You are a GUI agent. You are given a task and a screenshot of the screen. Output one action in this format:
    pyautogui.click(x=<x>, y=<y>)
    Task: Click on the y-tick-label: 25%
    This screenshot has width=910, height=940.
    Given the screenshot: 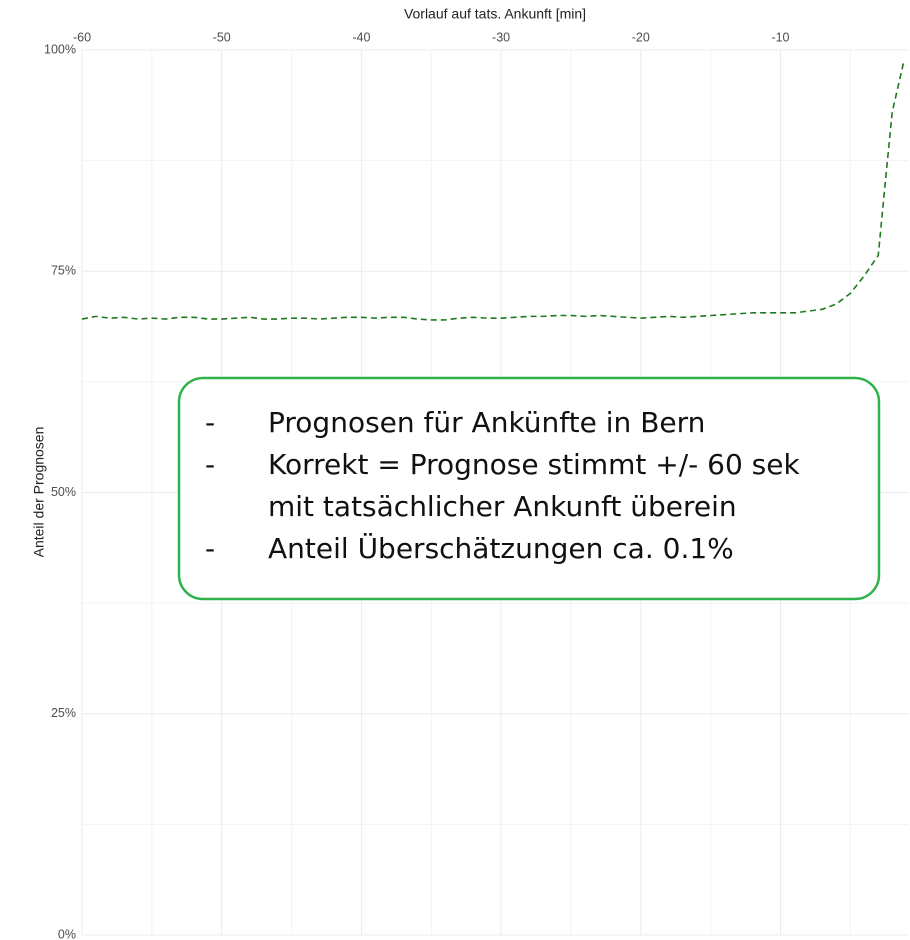 What is the action you would take?
    pyautogui.click(x=63, y=713)
    